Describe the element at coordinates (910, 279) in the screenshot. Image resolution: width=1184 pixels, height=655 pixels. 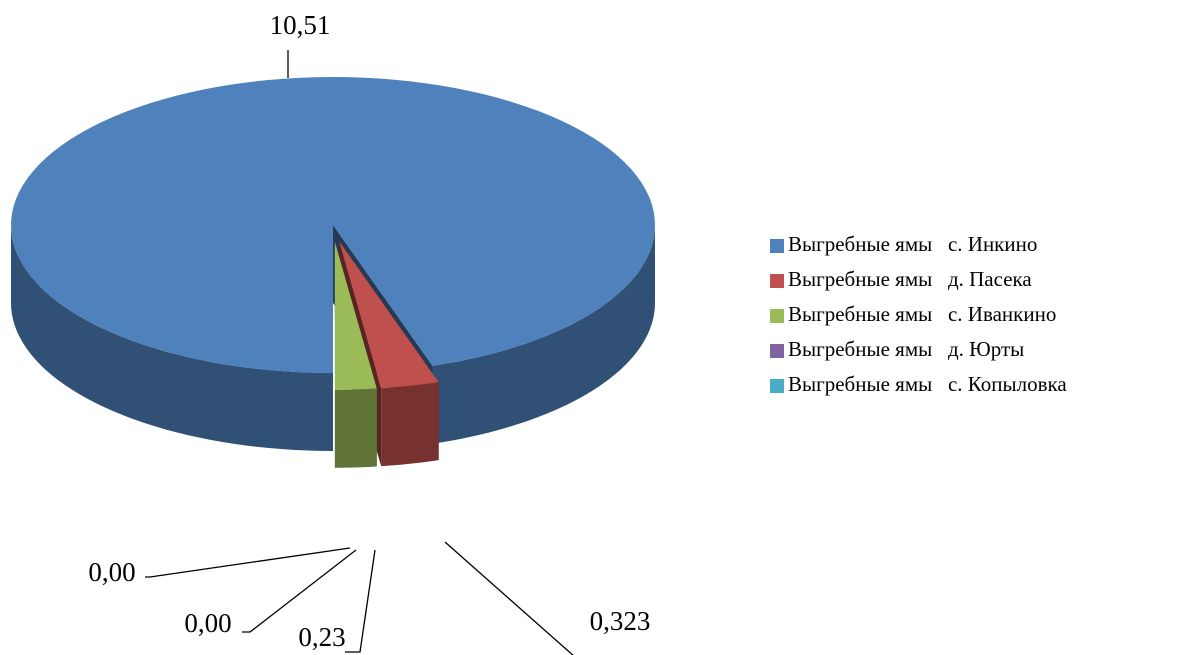
I see `legend-label: Выгребные ямы д. Пасека` at that location.